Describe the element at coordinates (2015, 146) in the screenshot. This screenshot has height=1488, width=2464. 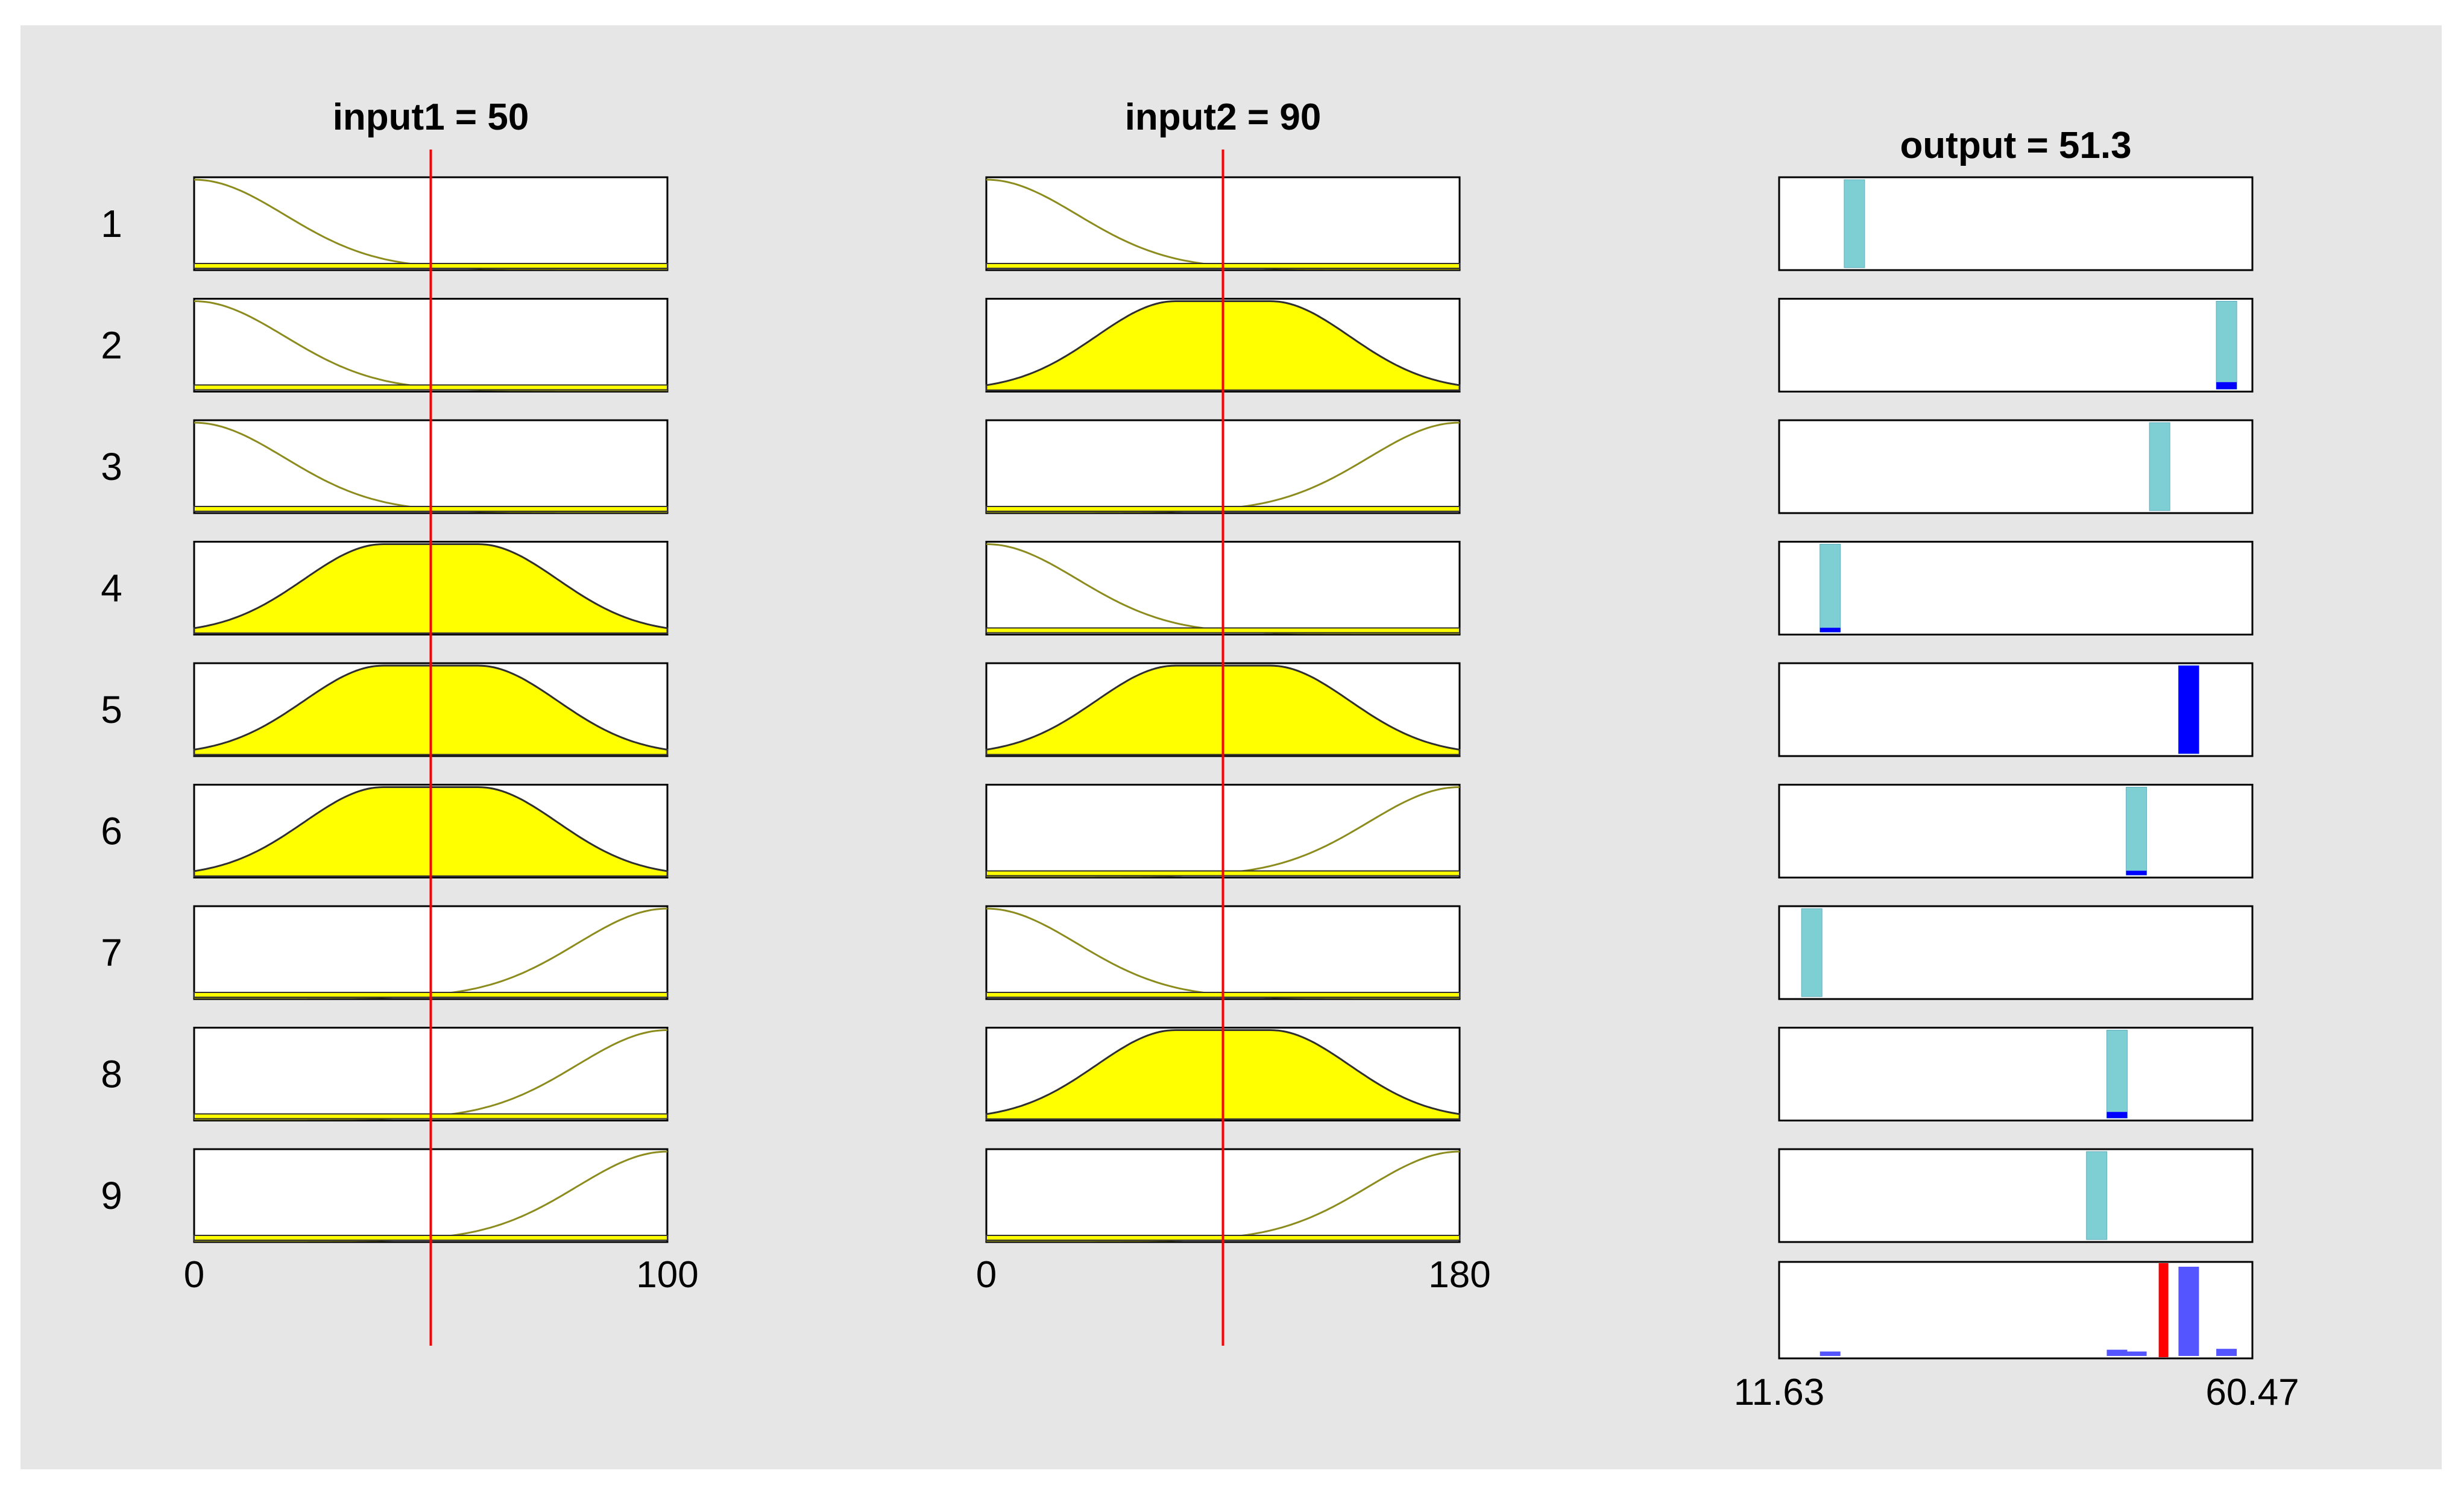
I see `output-title: output = 51.3` at that location.